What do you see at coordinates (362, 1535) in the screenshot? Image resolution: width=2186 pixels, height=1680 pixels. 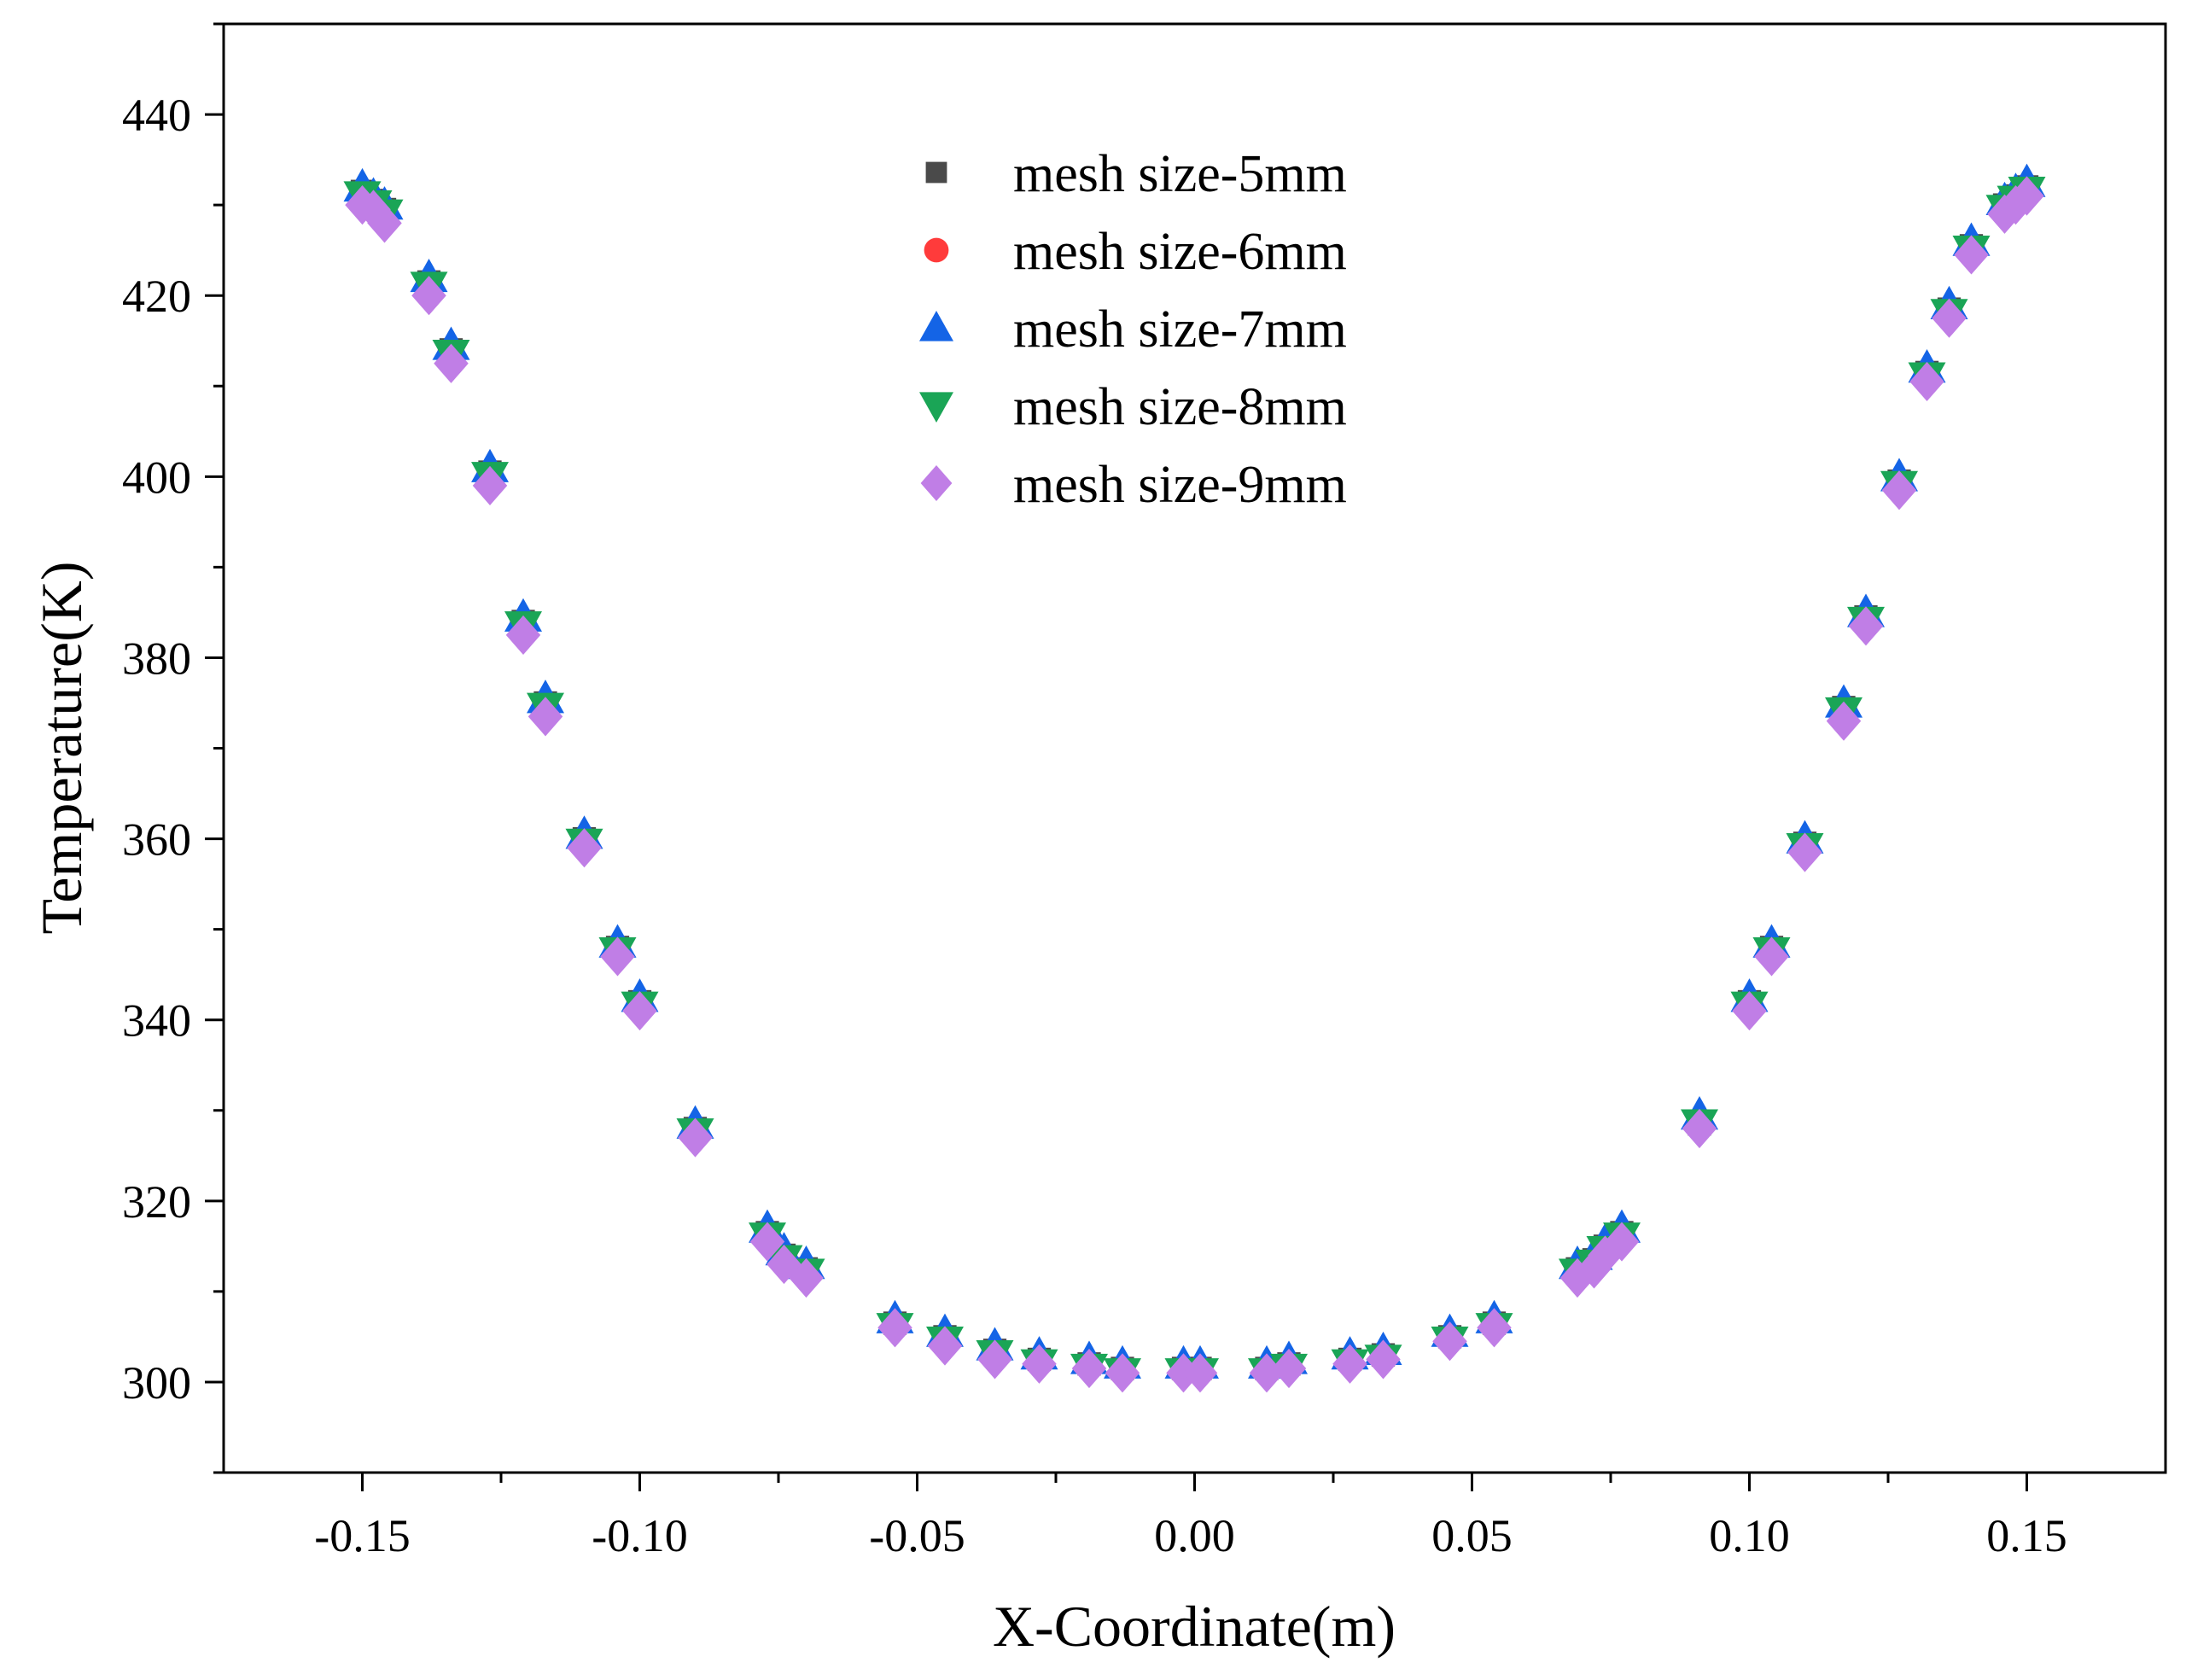 I see `x-tick-label: -0.15` at bounding box center [362, 1535].